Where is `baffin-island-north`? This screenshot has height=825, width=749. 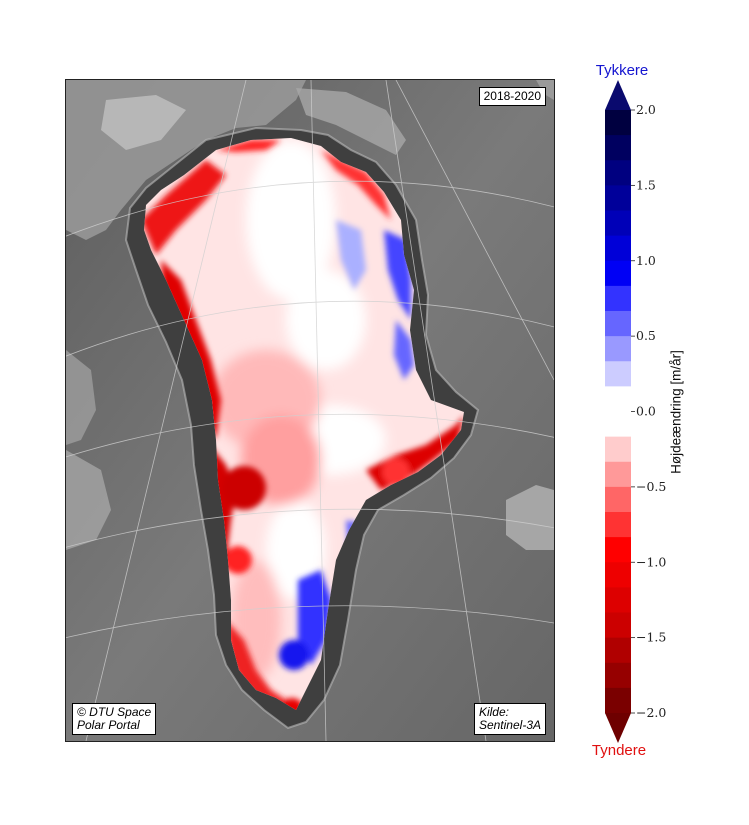
baffin-island-north is located at coordinates (81, 397).